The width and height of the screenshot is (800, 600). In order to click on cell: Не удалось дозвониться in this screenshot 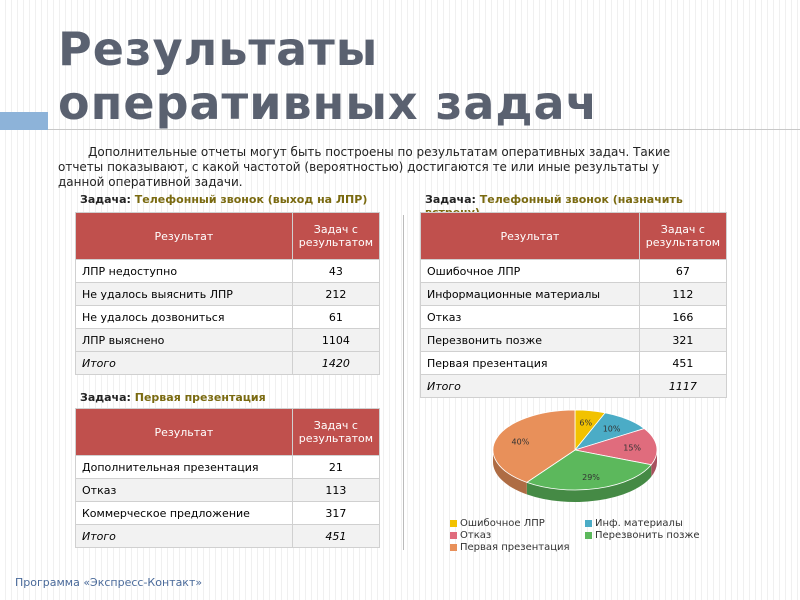, I will do `click(184, 317)`.